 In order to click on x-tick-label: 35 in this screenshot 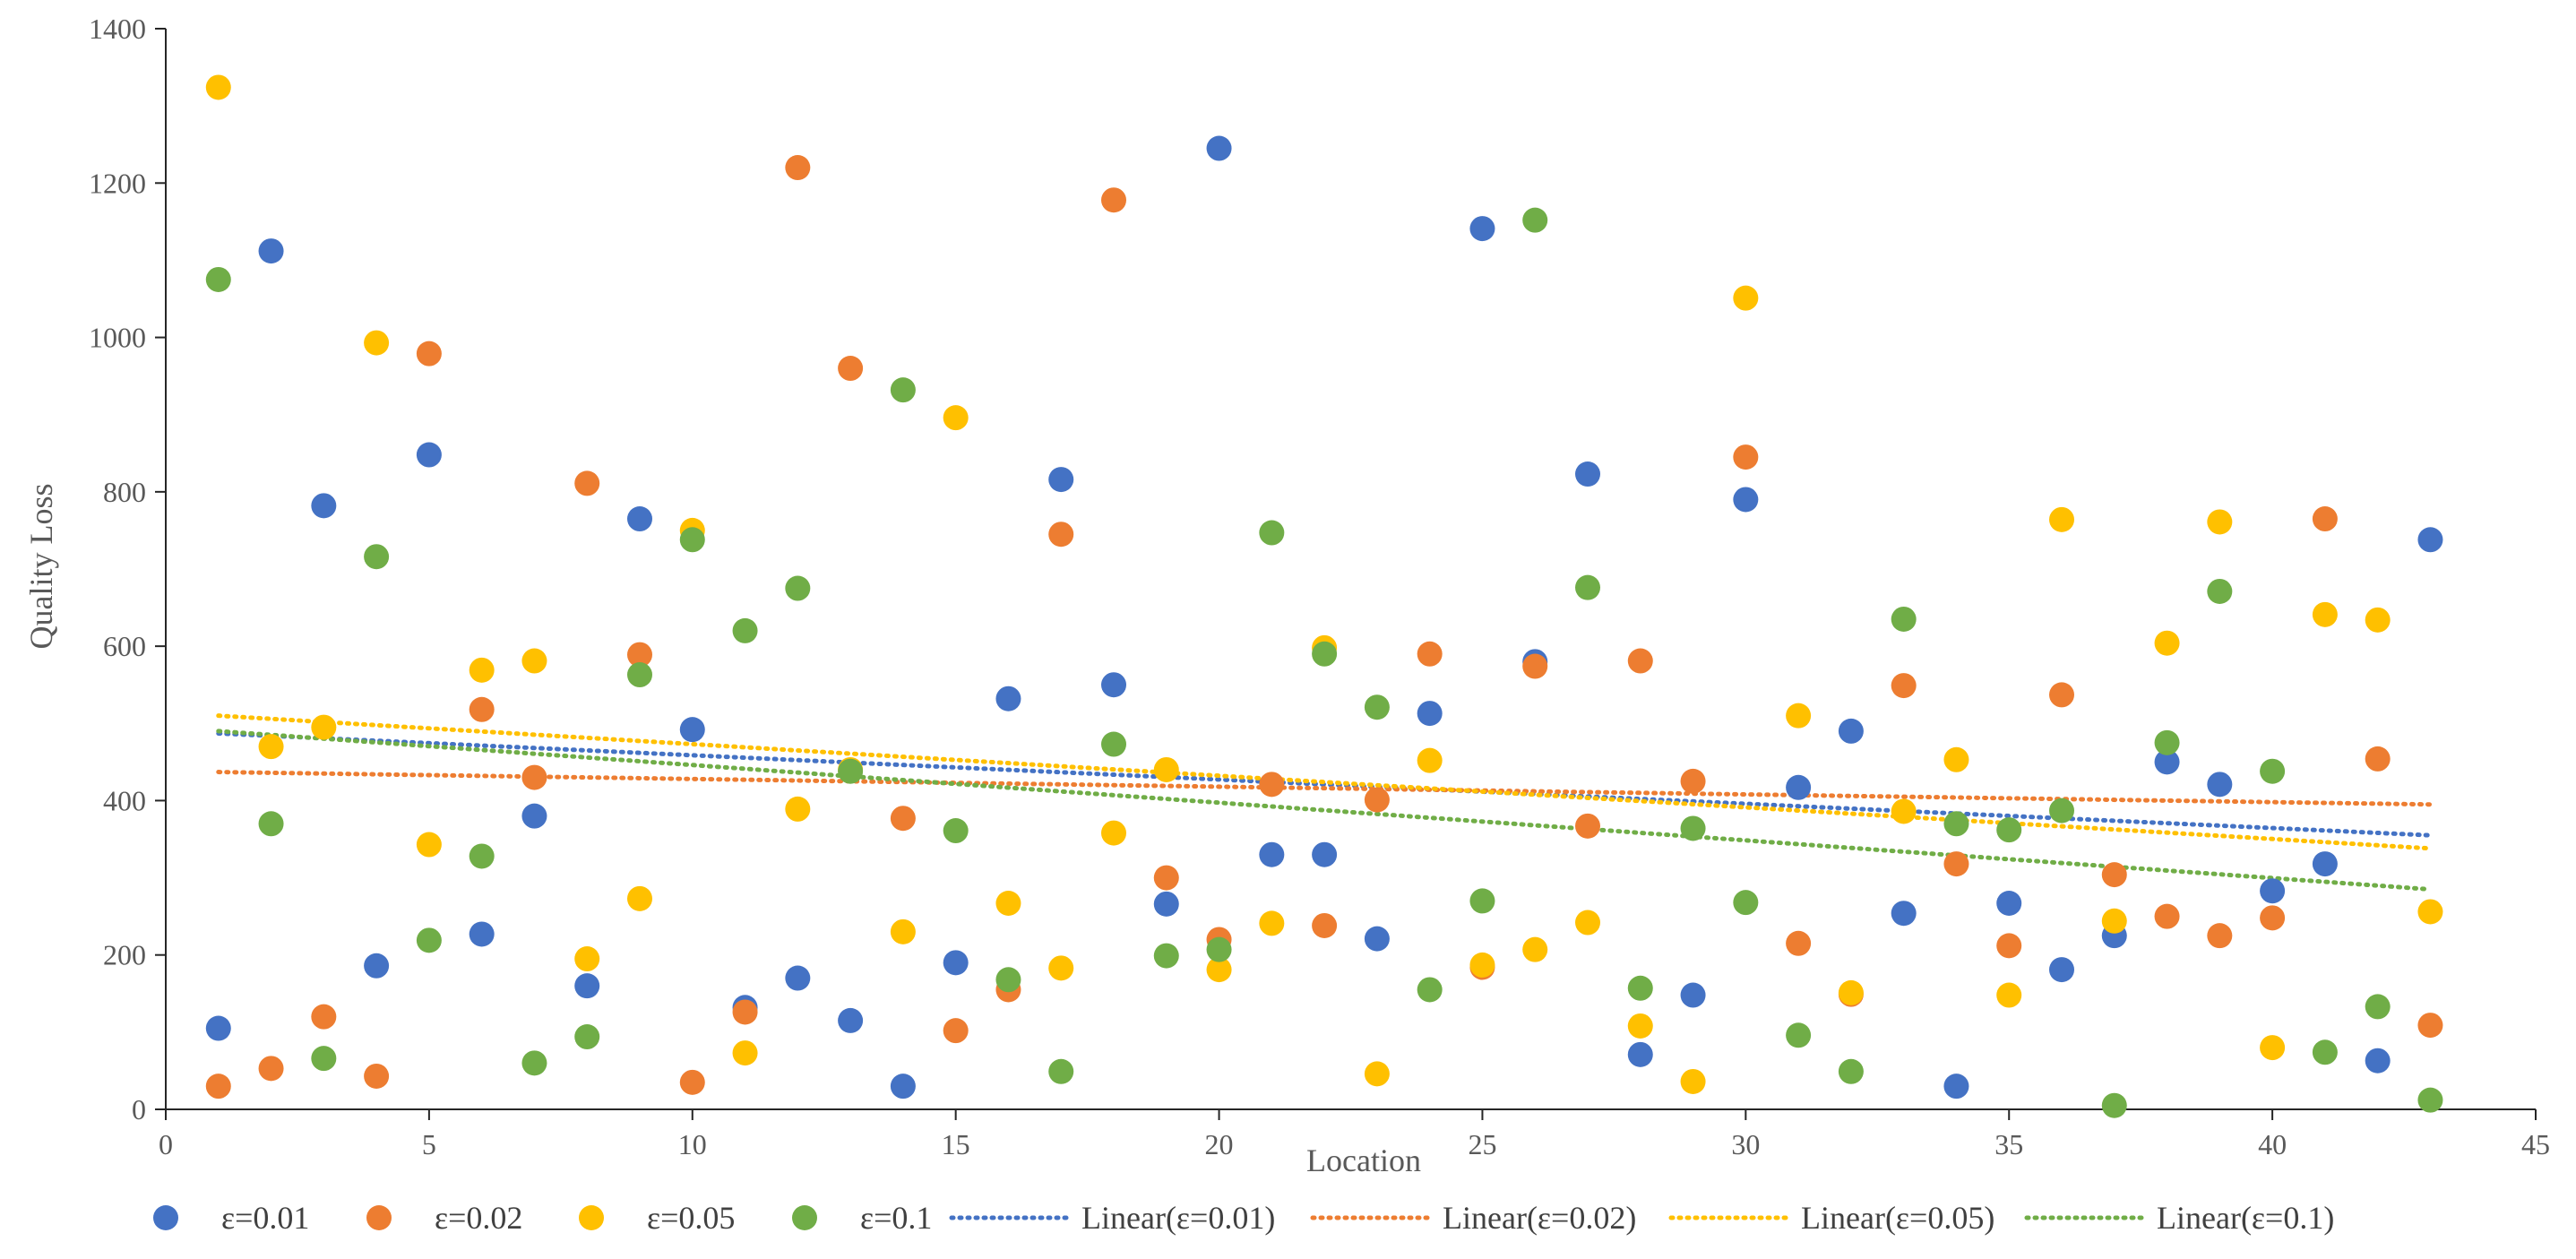, I will do `click(2008, 1144)`.